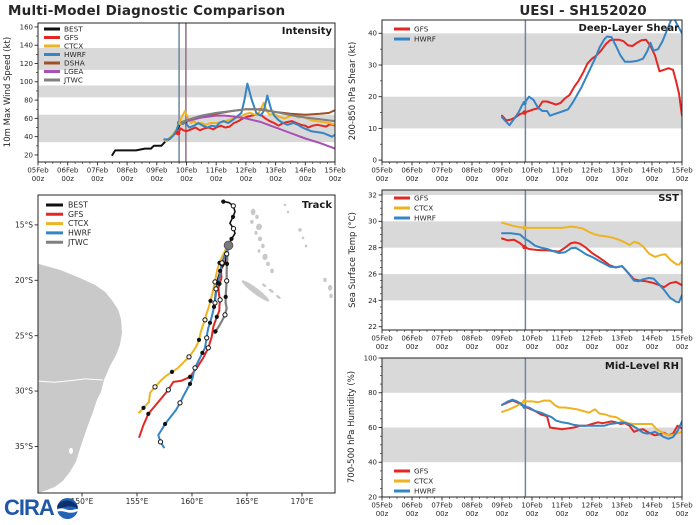 The height and width of the screenshot is (525, 700). What do you see at coordinates (73, 80) in the screenshot?
I see `legend-label-JTWC: JTWC` at bounding box center [73, 80].